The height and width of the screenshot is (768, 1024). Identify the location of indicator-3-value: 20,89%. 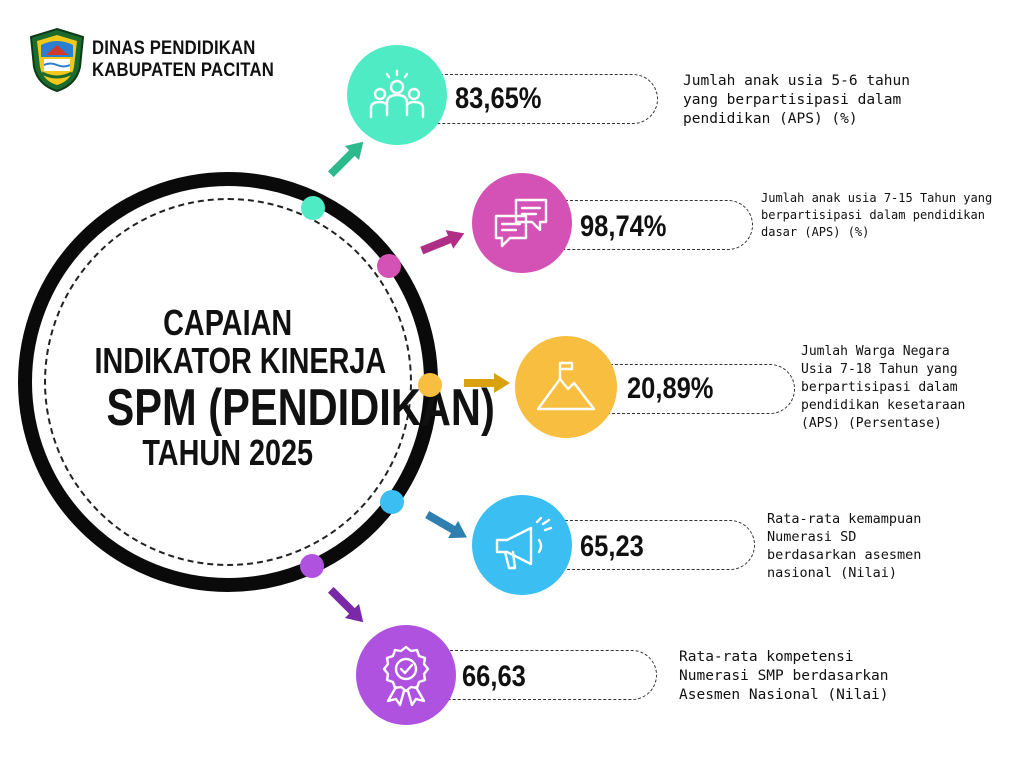
(670, 388).